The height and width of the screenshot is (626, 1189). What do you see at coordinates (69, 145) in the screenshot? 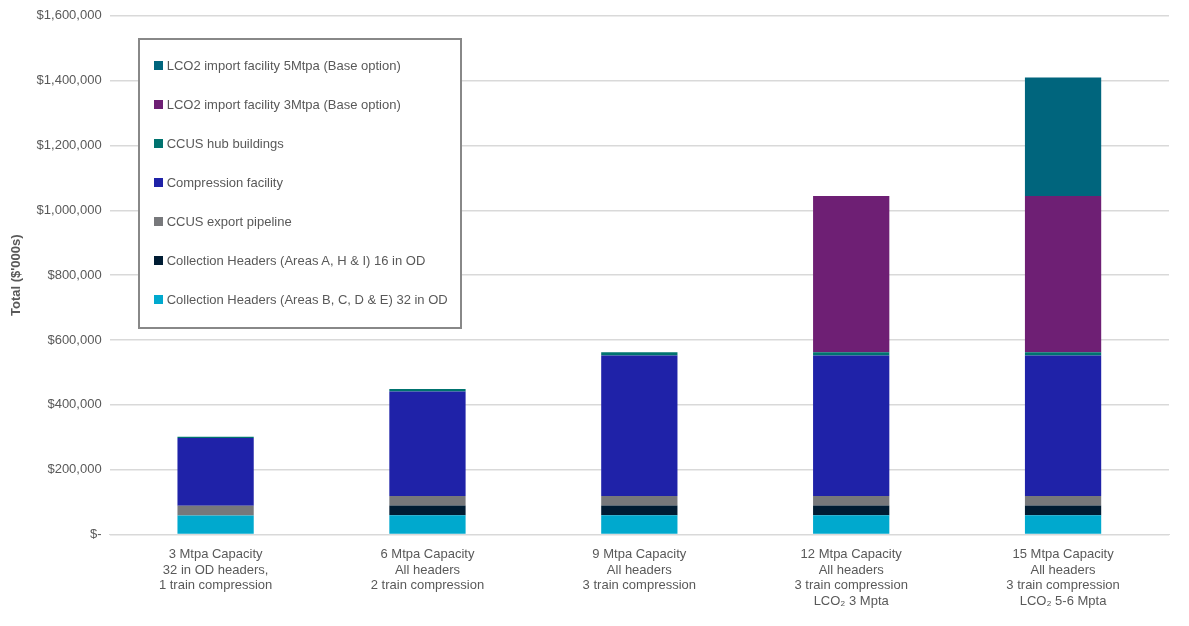
I see `y-tick-label: $1,200,000` at bounding box center [69, 145].